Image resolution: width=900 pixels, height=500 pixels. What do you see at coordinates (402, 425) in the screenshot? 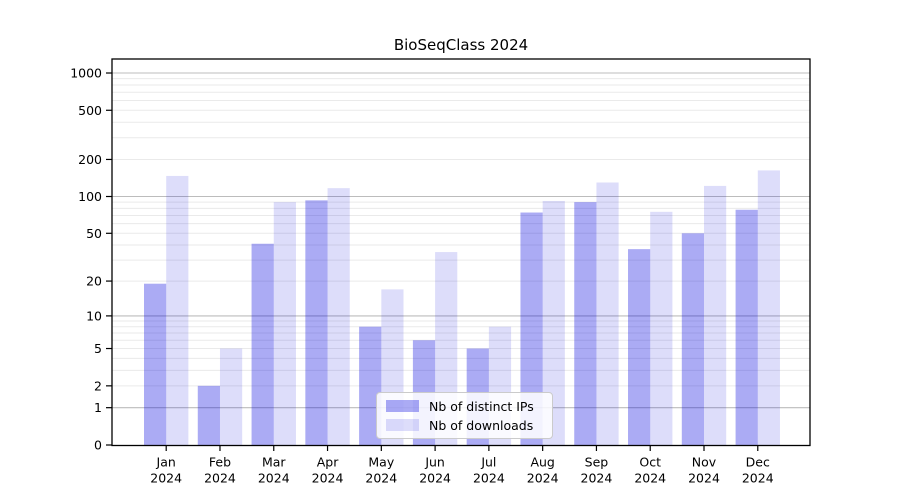
I see `legend-swatch-downloads` at bounding box center [402, 425].